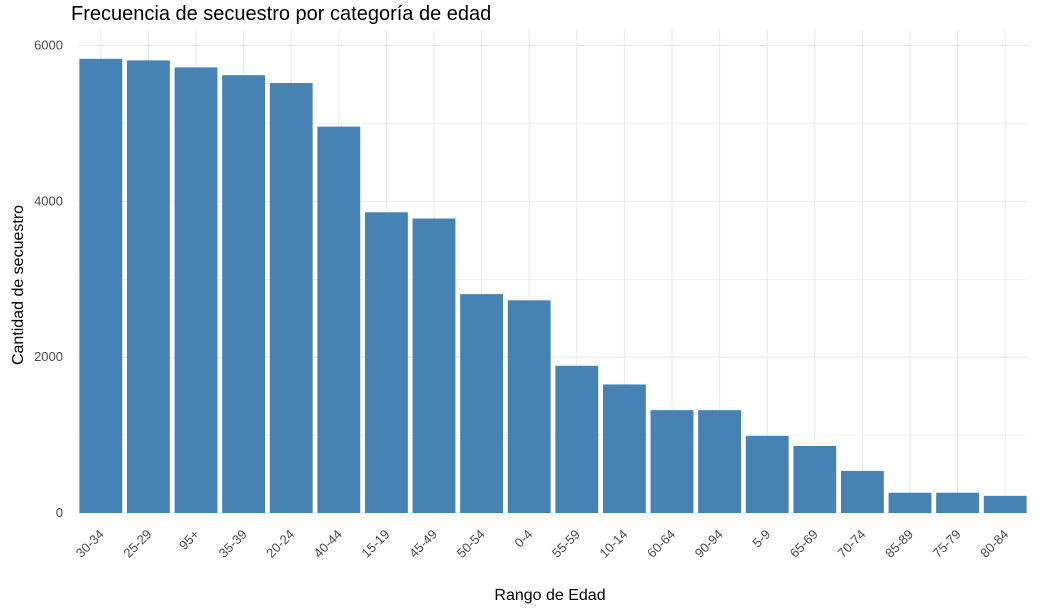  I want to click on x-axis-title: Rango de Edad, so click(549, 595).